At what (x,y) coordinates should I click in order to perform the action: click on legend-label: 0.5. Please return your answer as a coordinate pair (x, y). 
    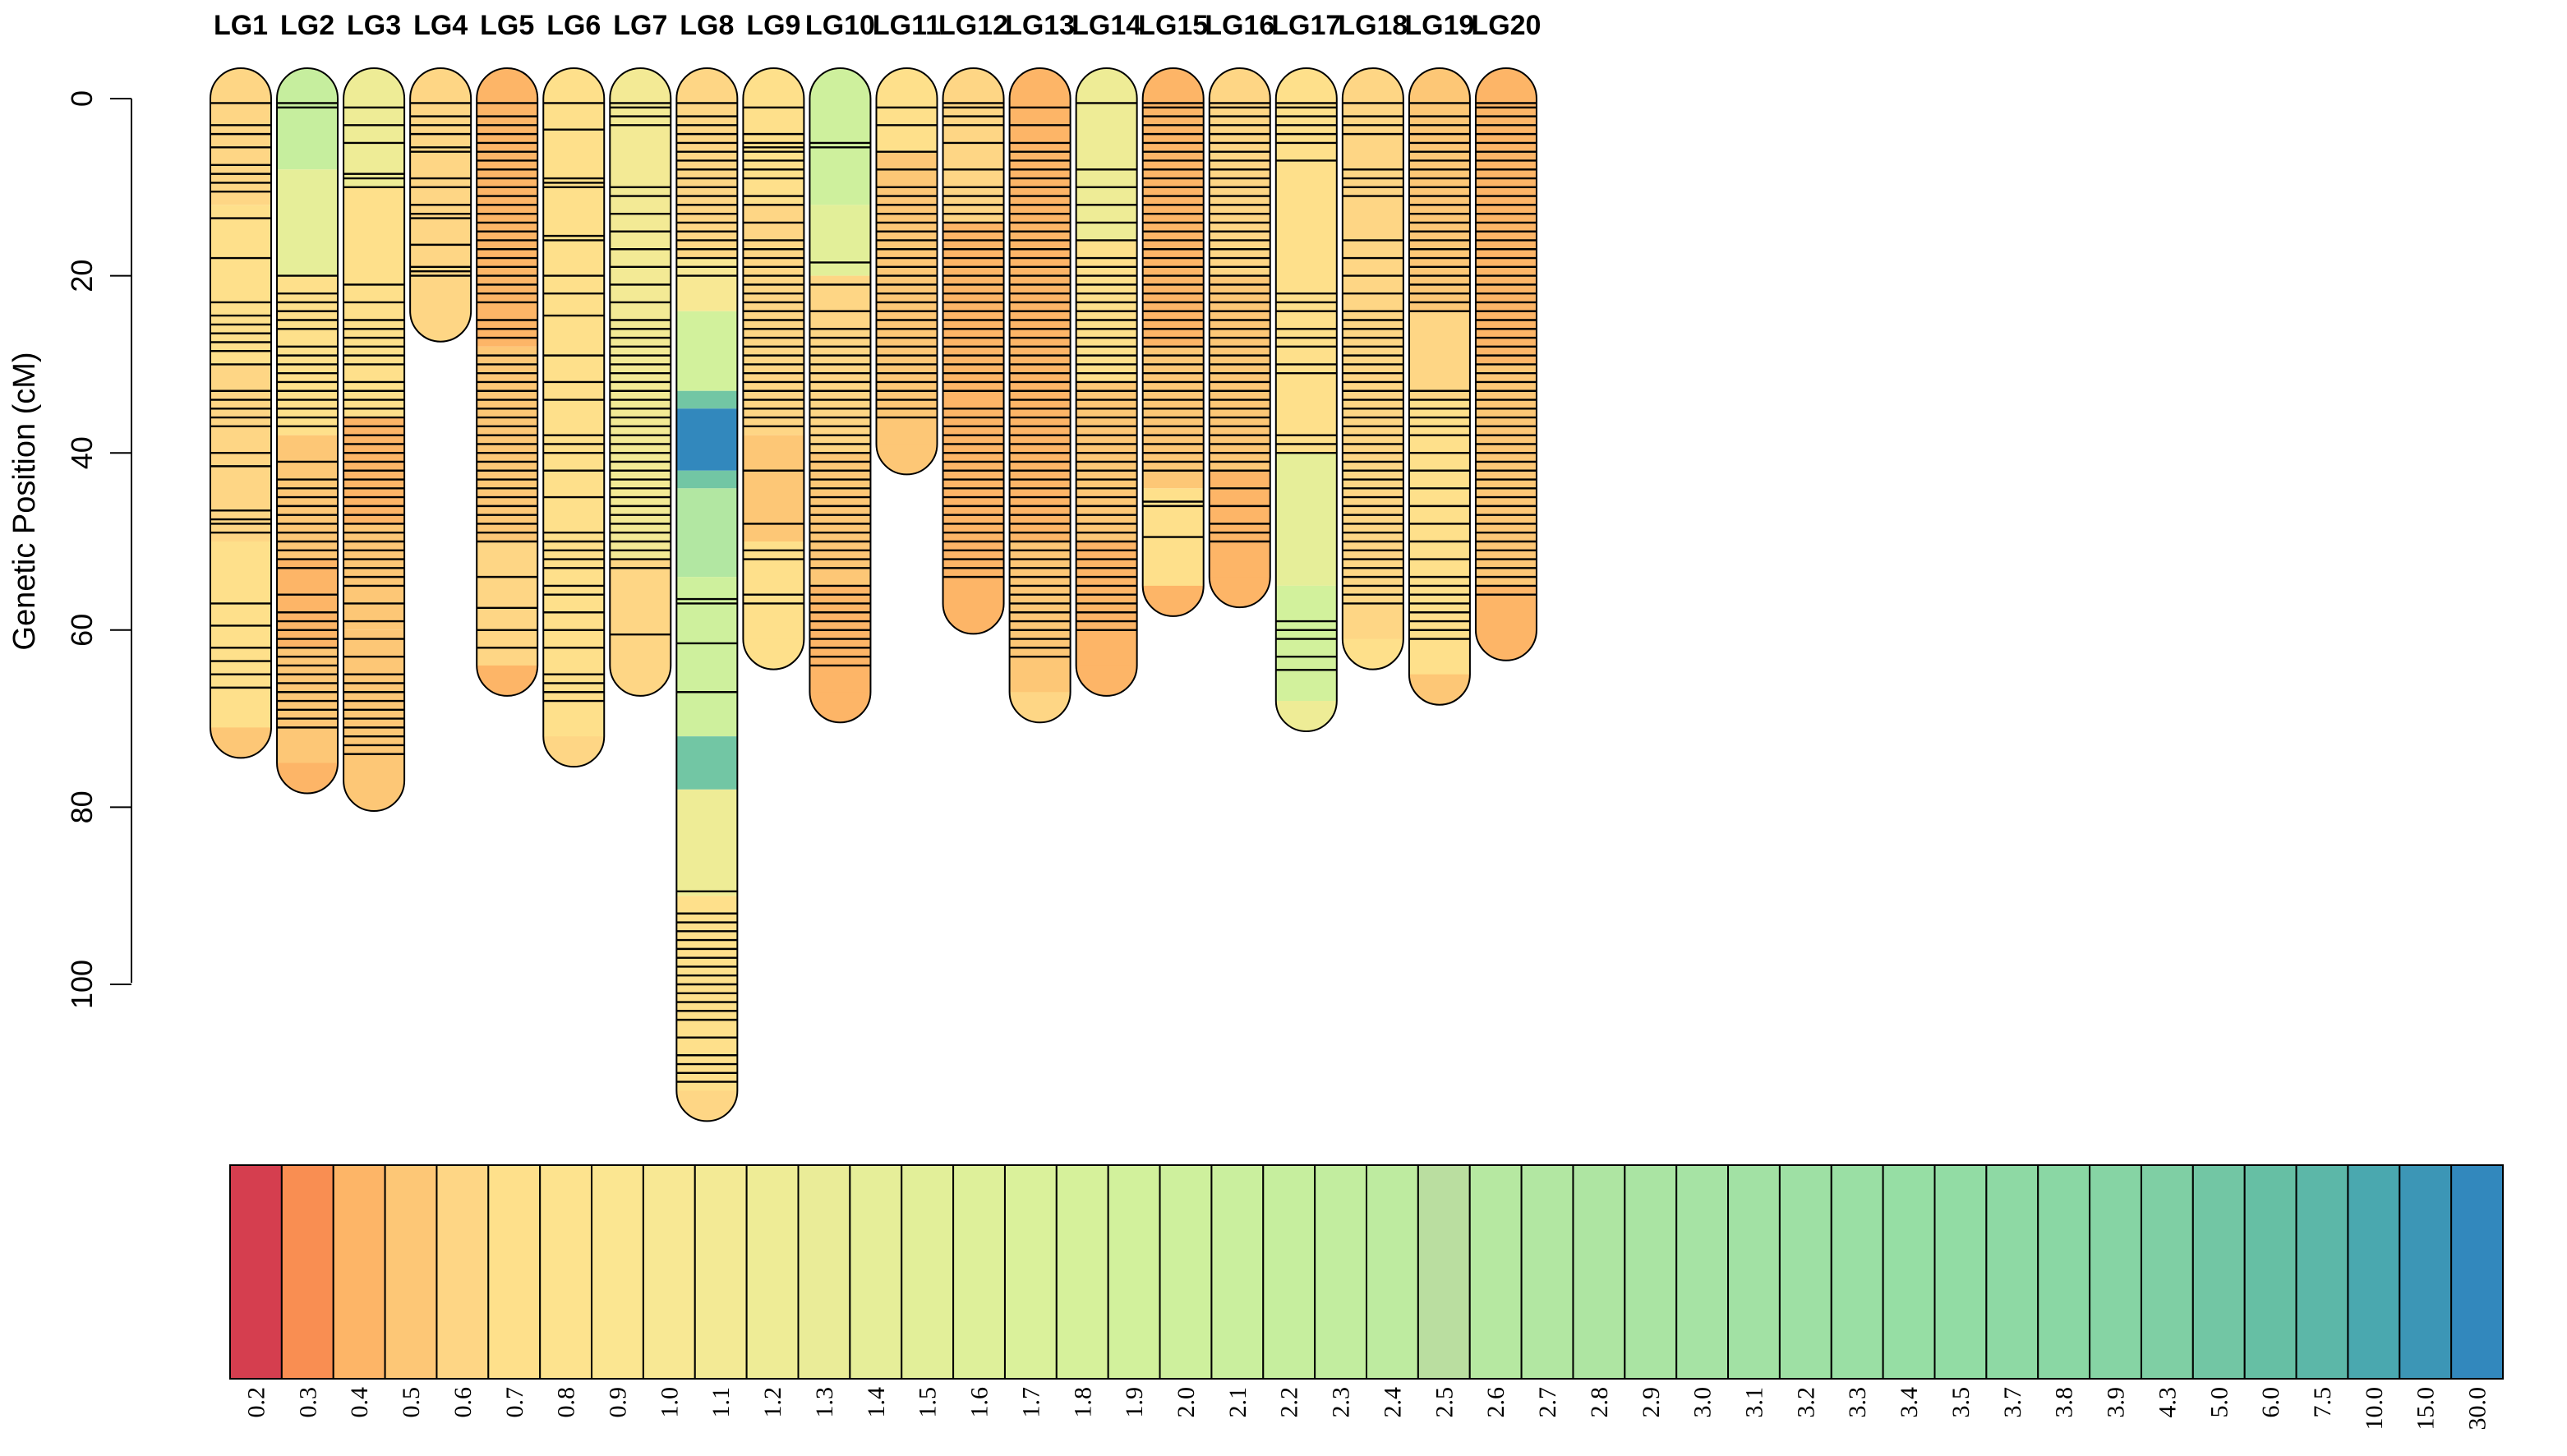
    Looking at the image, I should click on (412, 1402).